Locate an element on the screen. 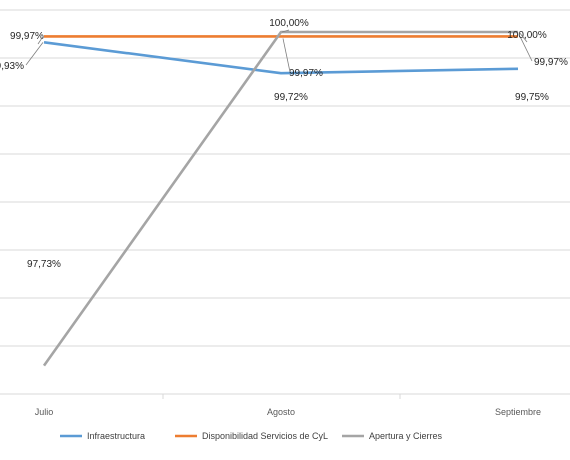  legend-item: Apertura y Cierres is located at coordinates (392, 436).